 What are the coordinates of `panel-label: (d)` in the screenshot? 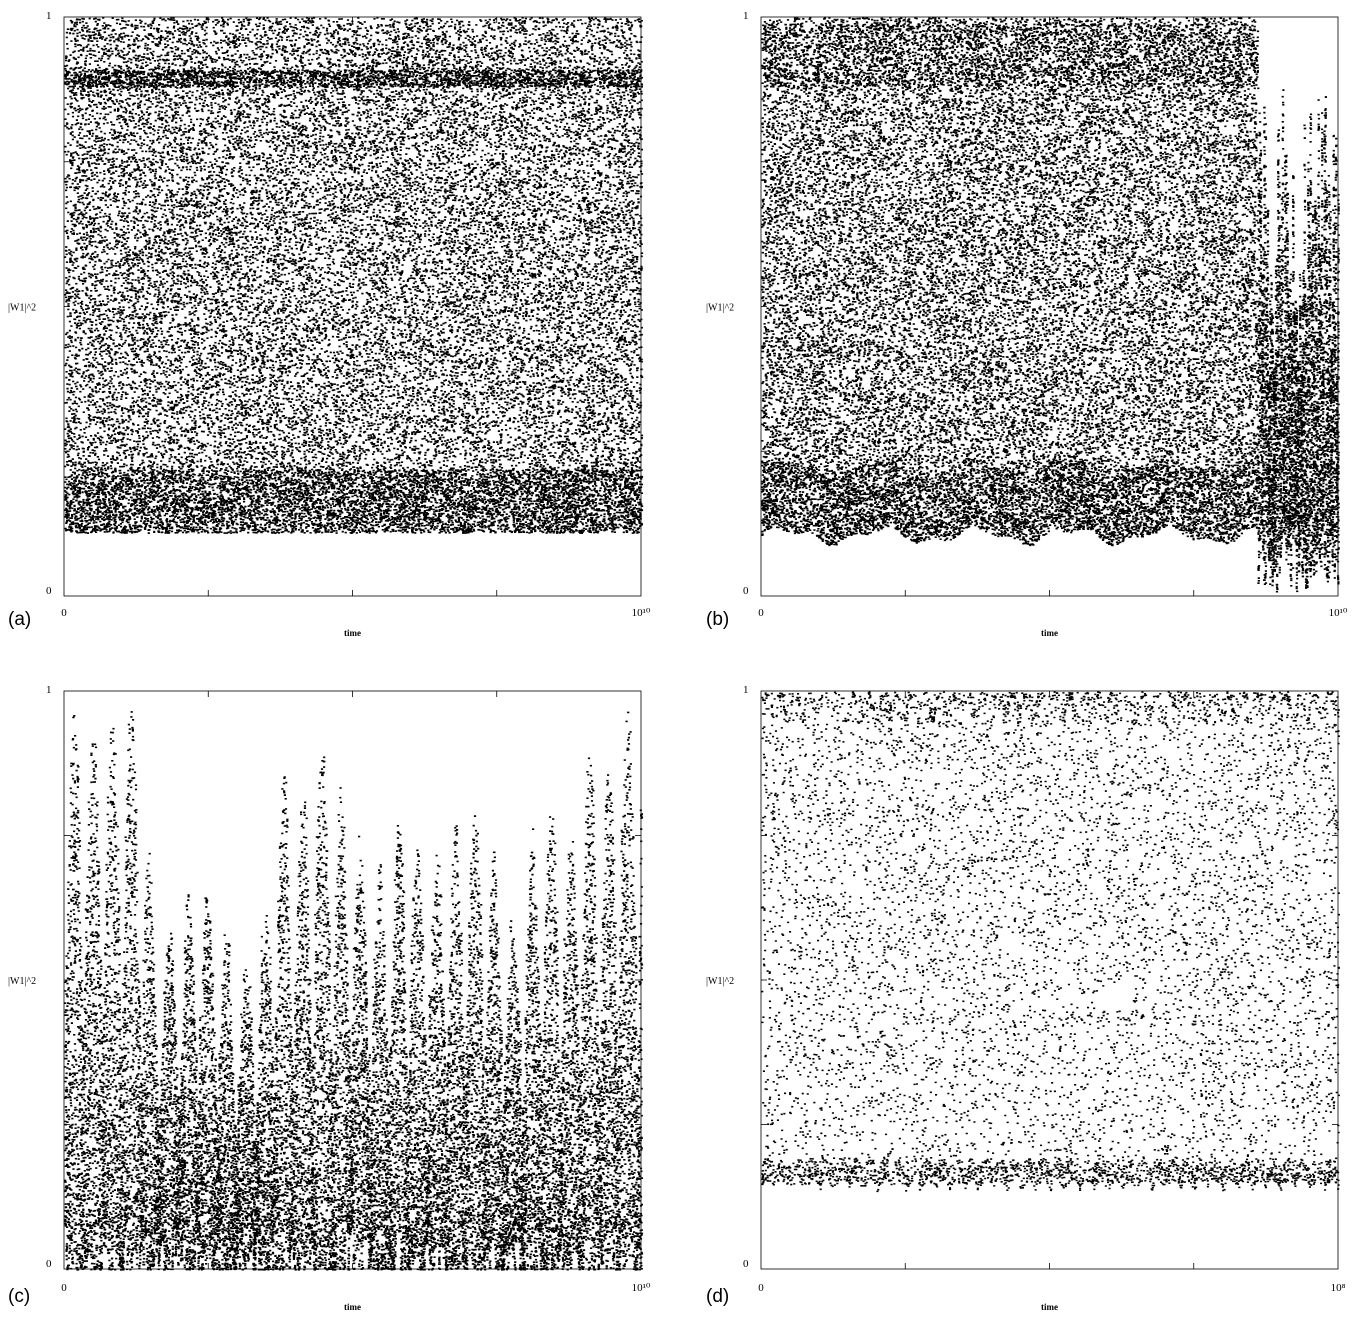 It's located at (717, 1296).